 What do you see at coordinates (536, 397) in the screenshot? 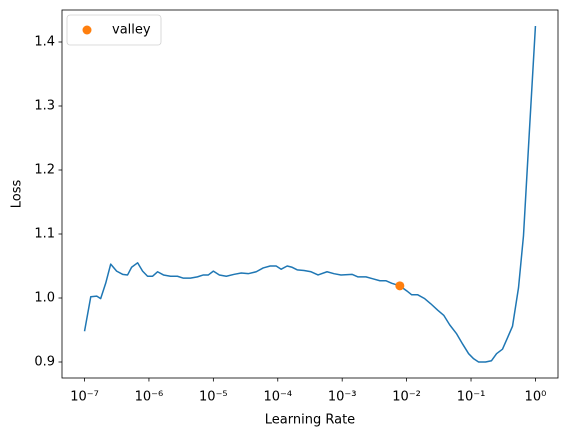
I see `x-tick-label: 10⁰` at bounding box center [536, 397].